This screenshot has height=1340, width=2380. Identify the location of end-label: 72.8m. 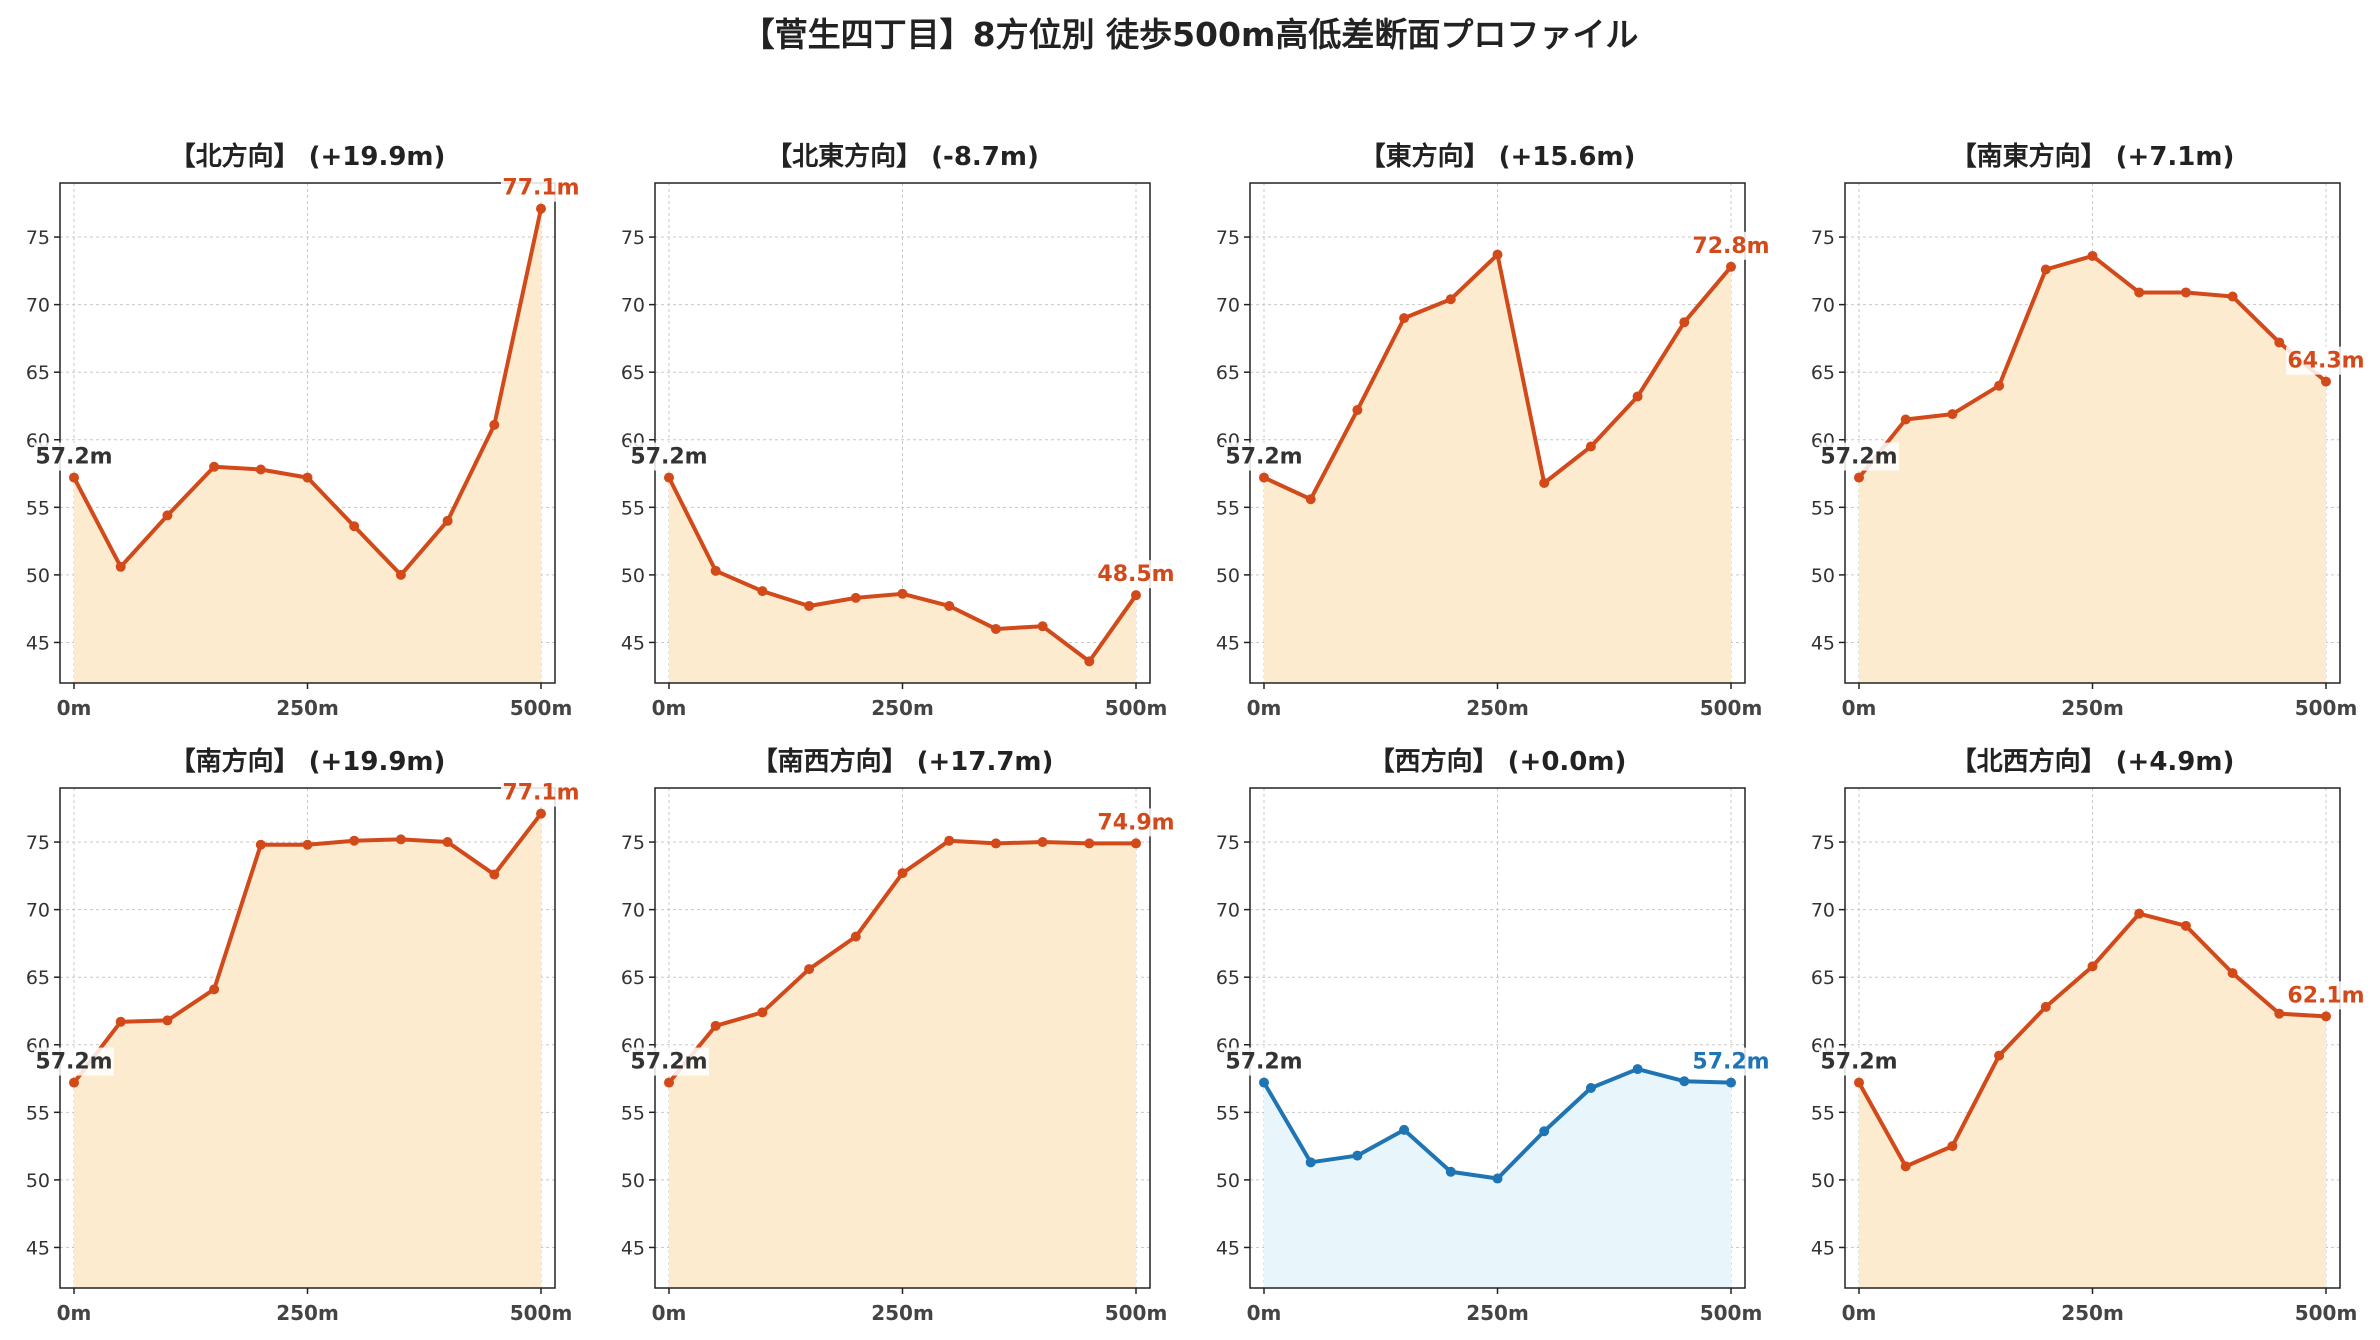
(1730, 246).